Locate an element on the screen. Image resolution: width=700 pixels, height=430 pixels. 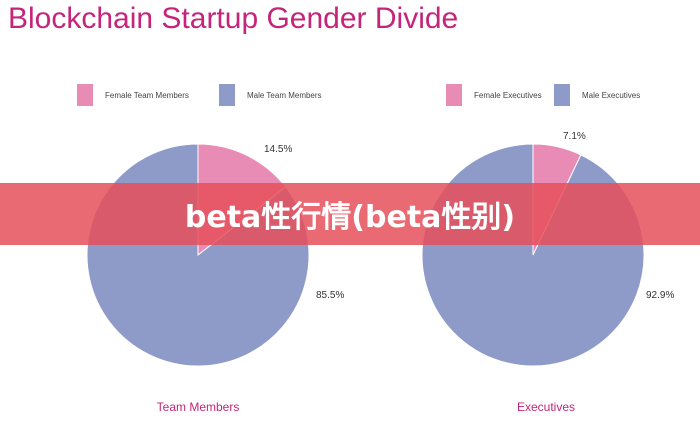
banner-text: beta性行情(beta性别) is located at coordinates (350, 217).